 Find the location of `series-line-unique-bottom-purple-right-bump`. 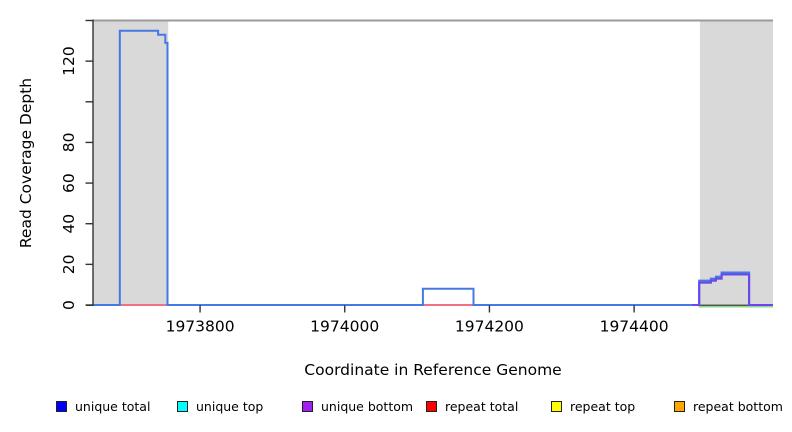

series-line-unique-bottom-purple-right-bump is located at coordinates (732, 289).